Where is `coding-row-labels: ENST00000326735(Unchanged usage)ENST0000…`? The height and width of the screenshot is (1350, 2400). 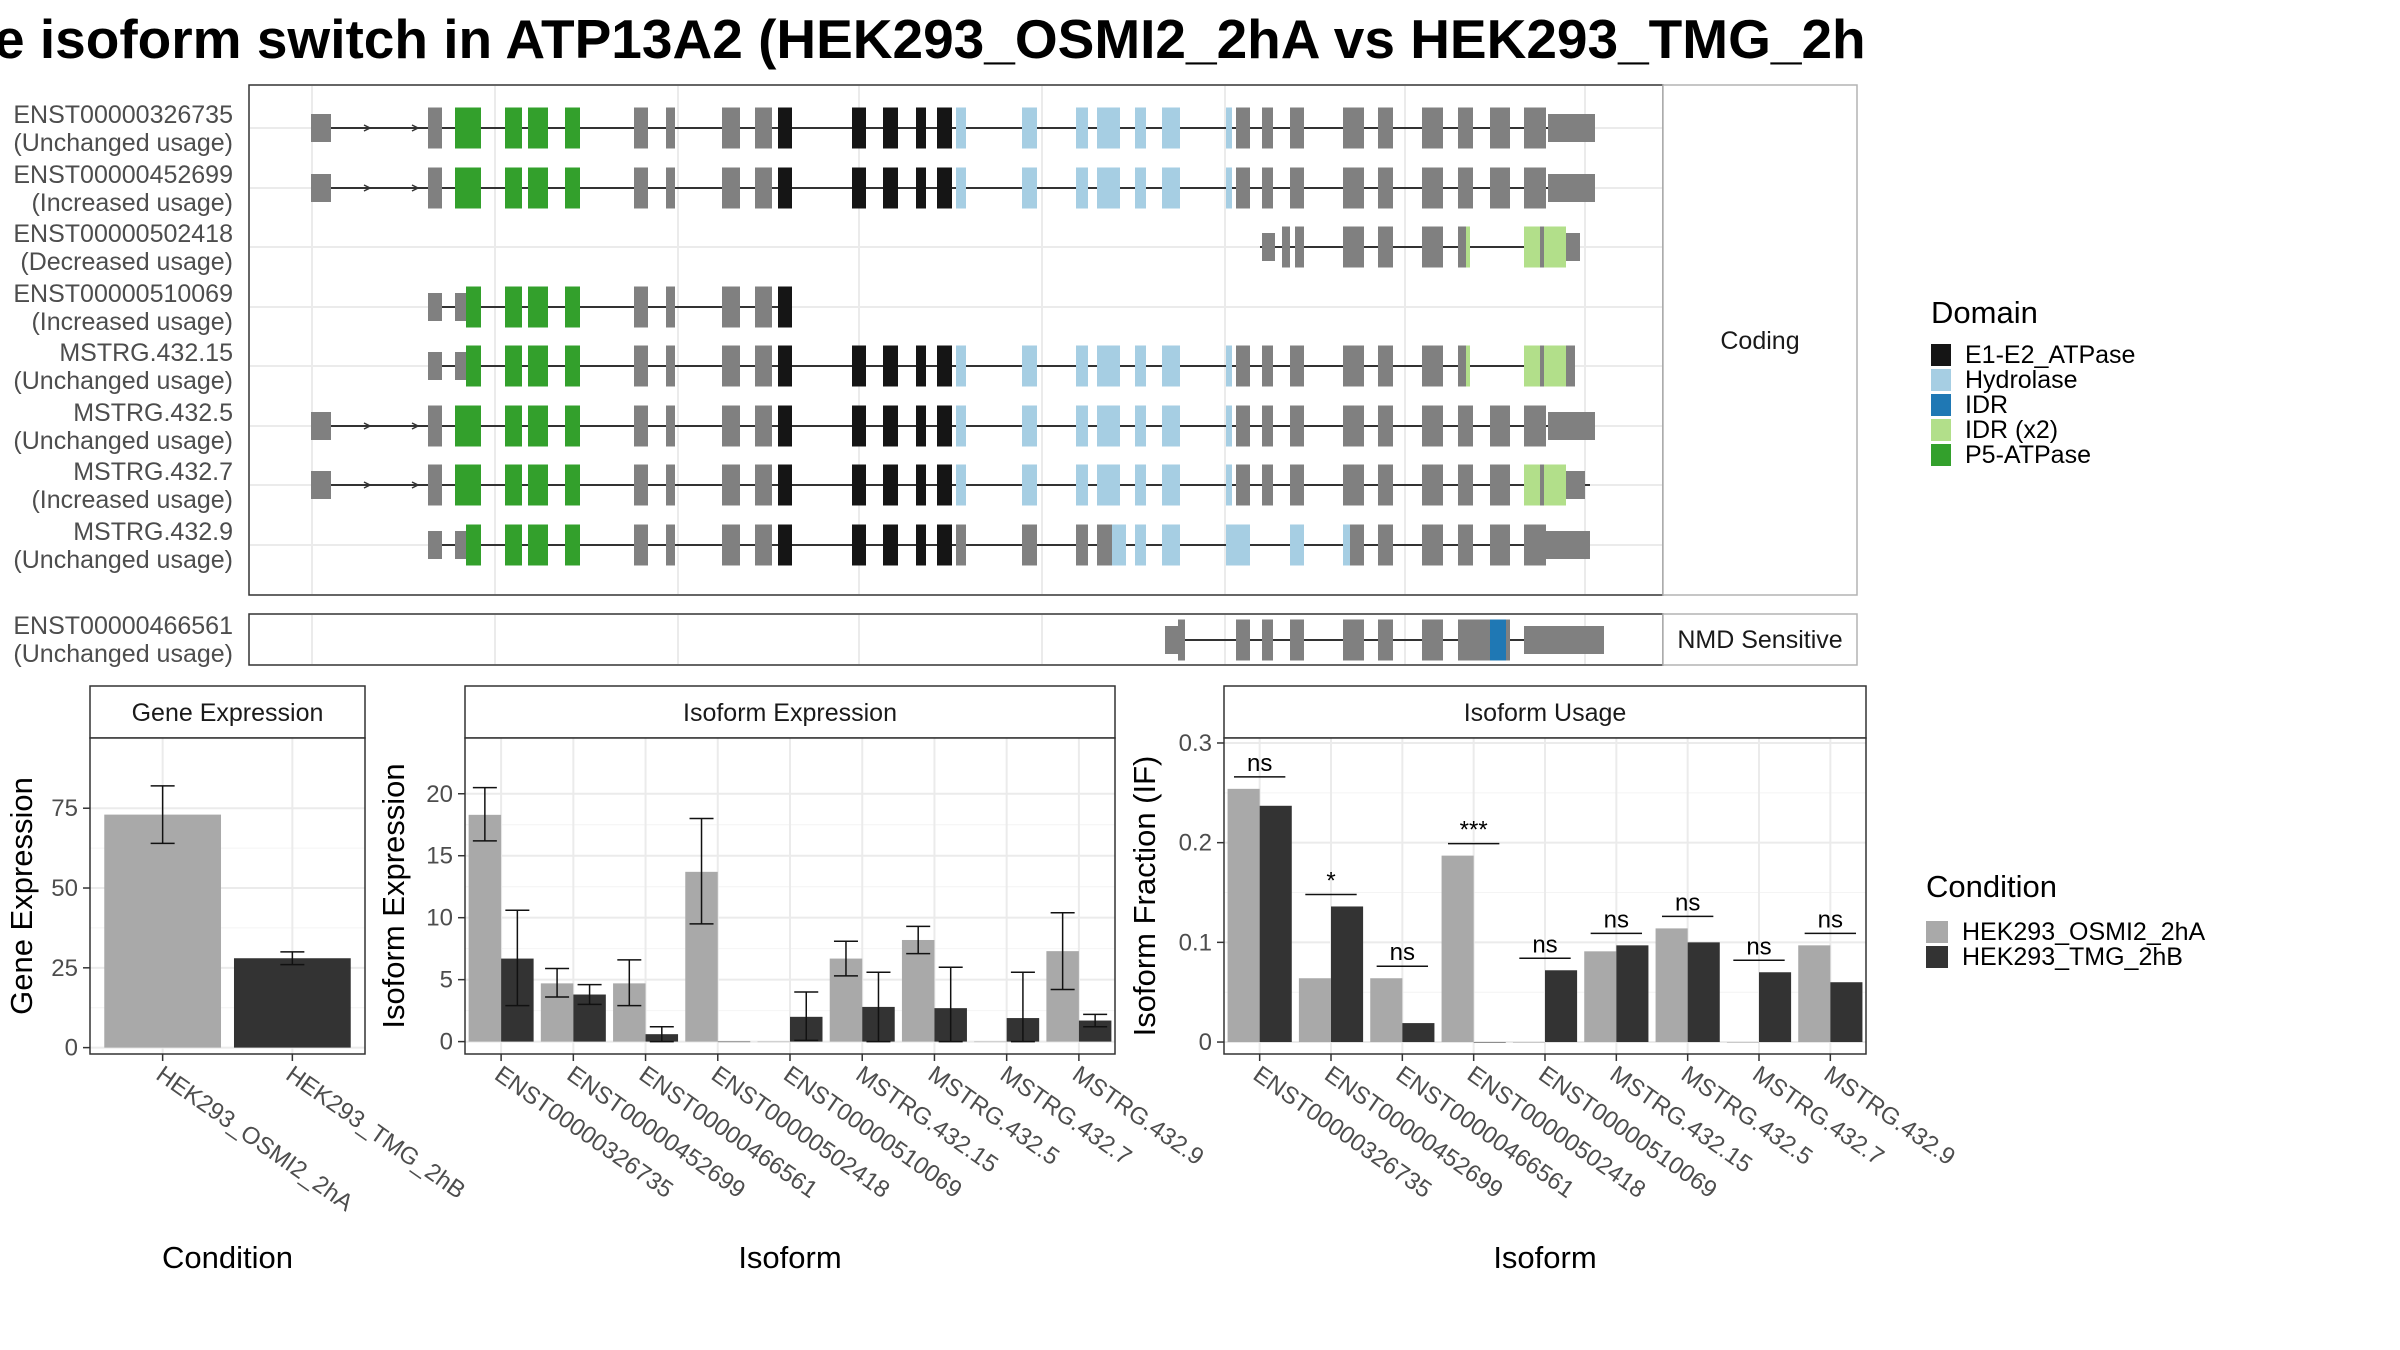 coding-row-labels: ENST00000326735(Unchanged usage)ENST0000… is located at coordinates (123, 337).